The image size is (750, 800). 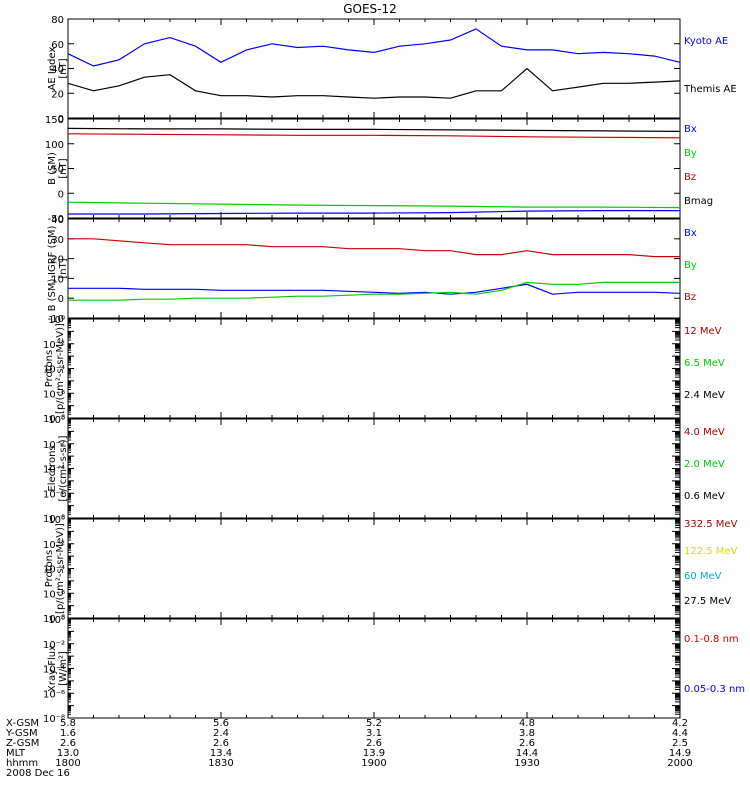 I want to click on footer-row-label: MLT, so click(x=16, y=753).